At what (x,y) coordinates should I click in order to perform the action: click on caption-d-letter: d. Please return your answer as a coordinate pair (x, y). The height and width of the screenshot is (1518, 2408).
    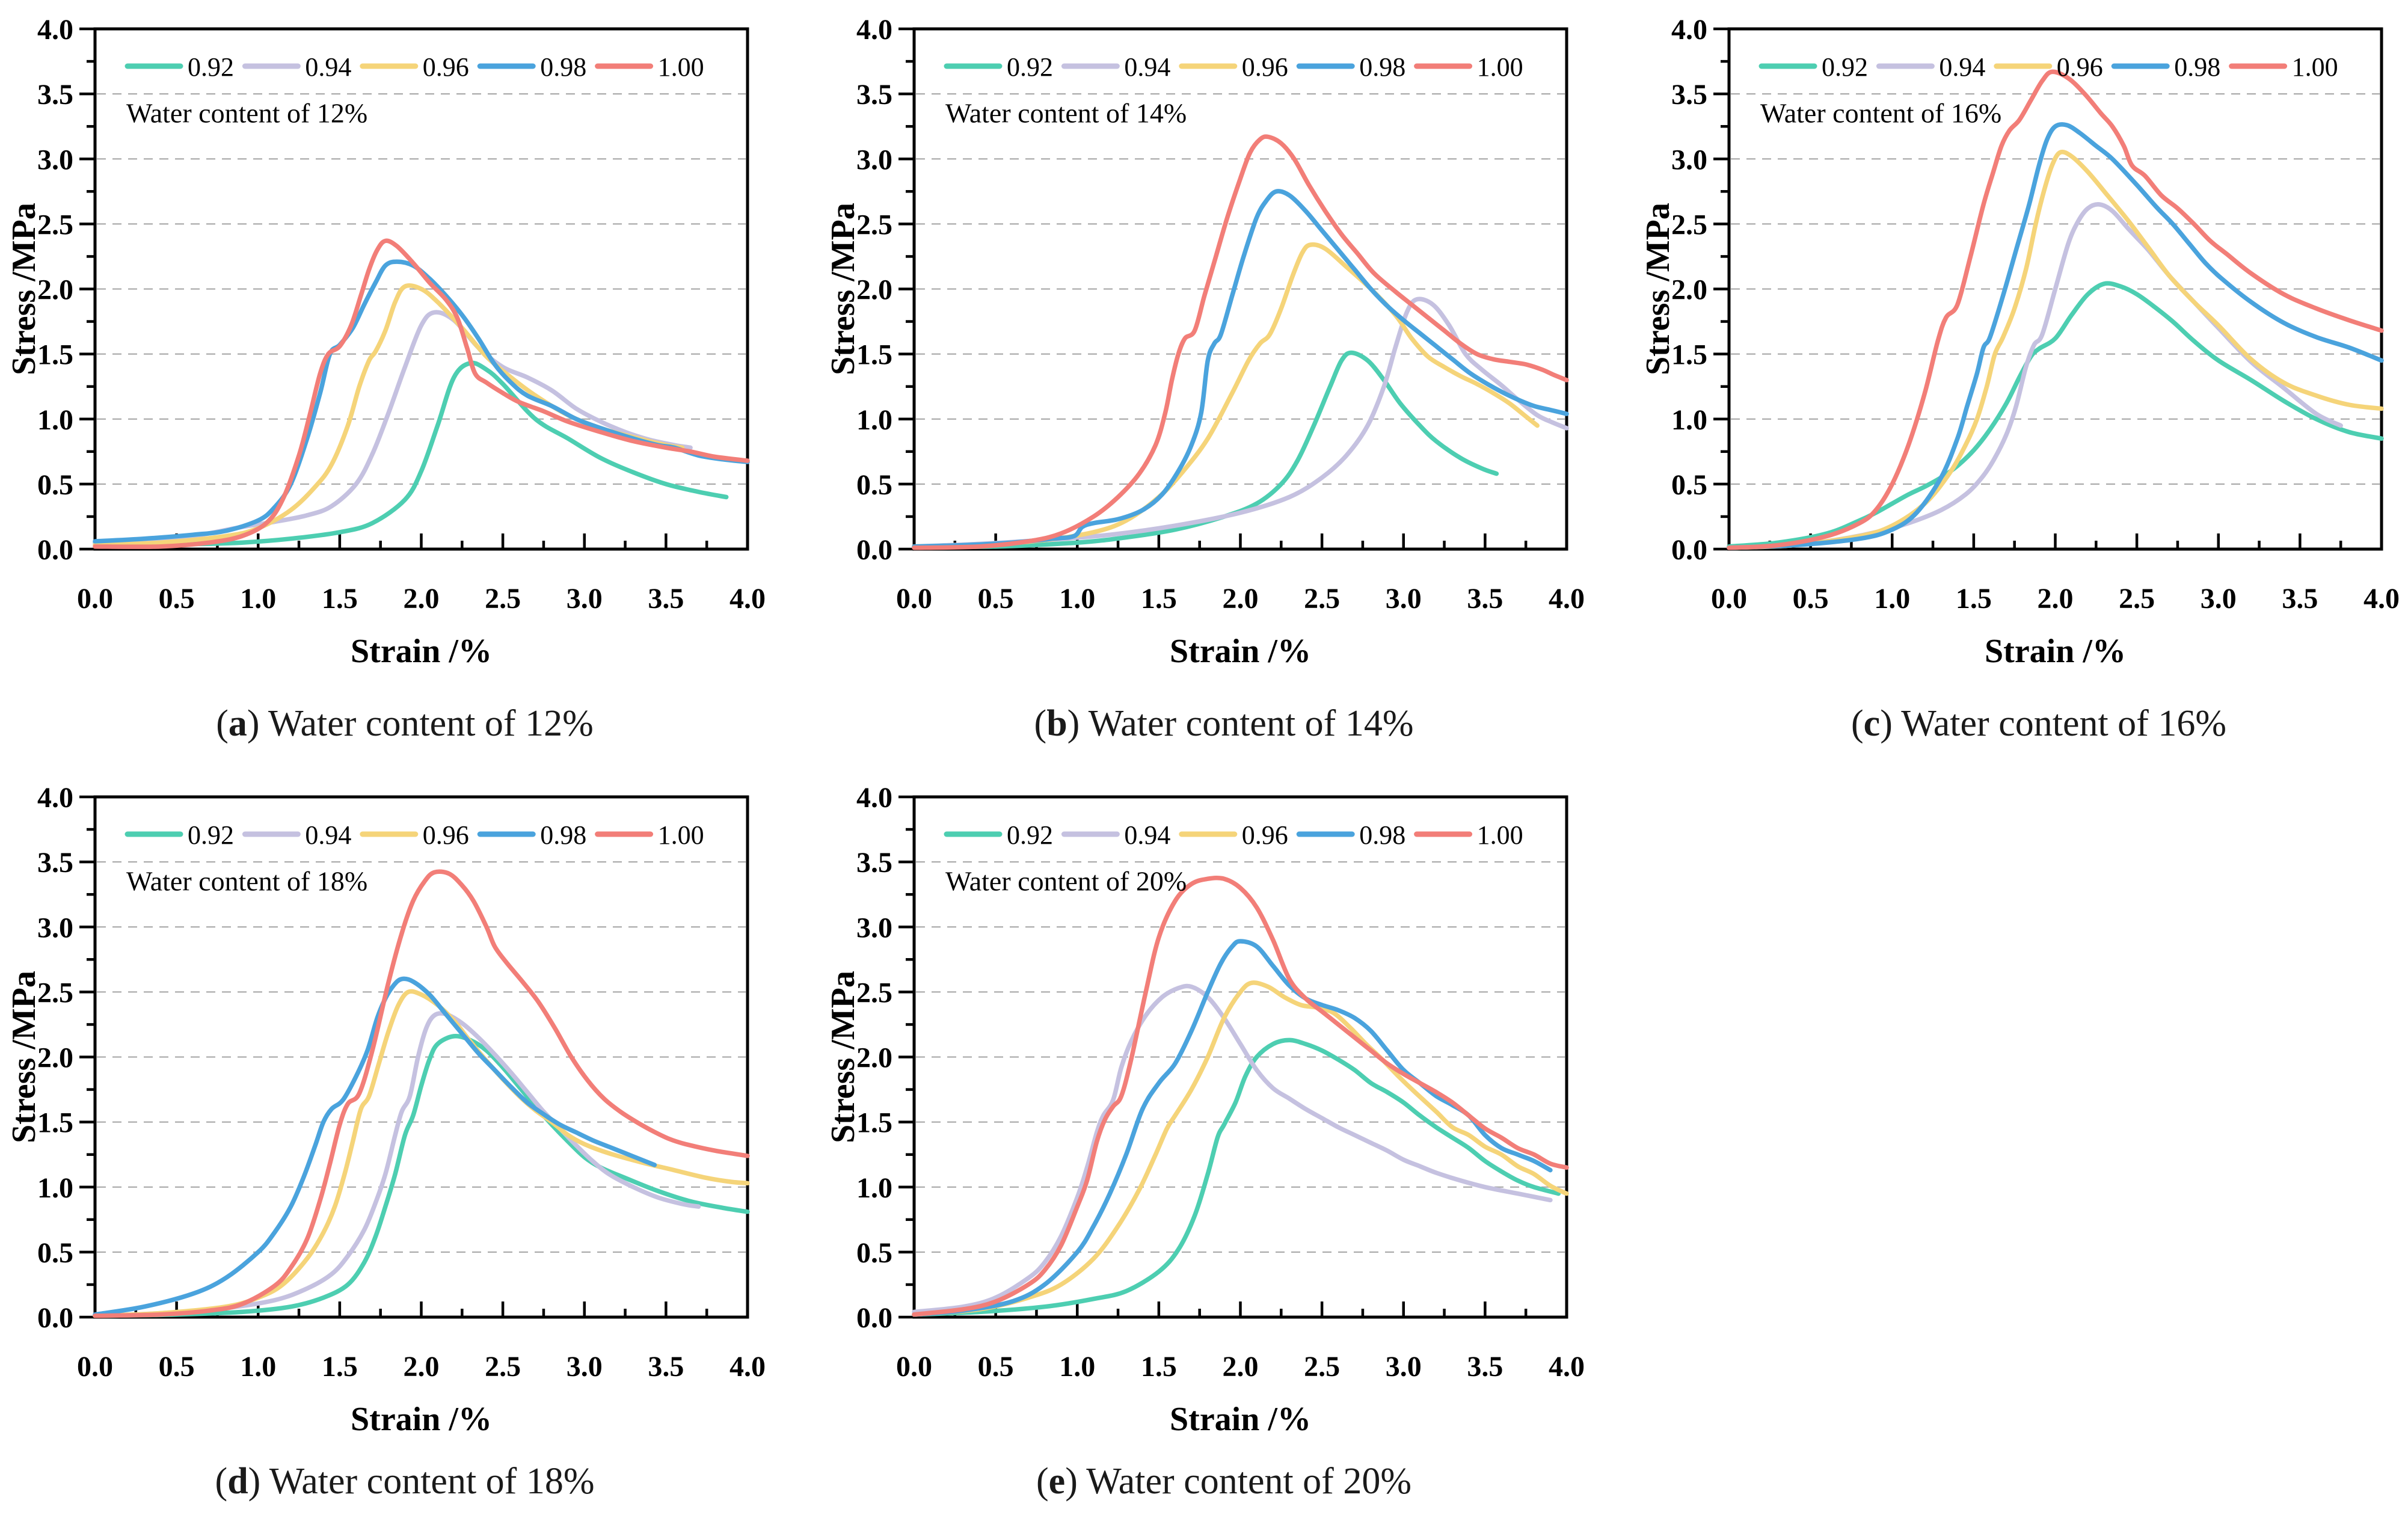
    Looking at the image, I should click on (237, 1482).